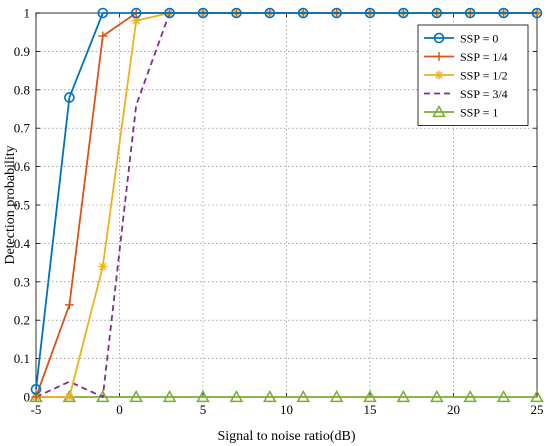 This screenshot has width=550, height=446. What do you see at coordinates (22, 128) in the screenshot?
I see `y-tick-label: 0.7` at bounding box center [22, 128].